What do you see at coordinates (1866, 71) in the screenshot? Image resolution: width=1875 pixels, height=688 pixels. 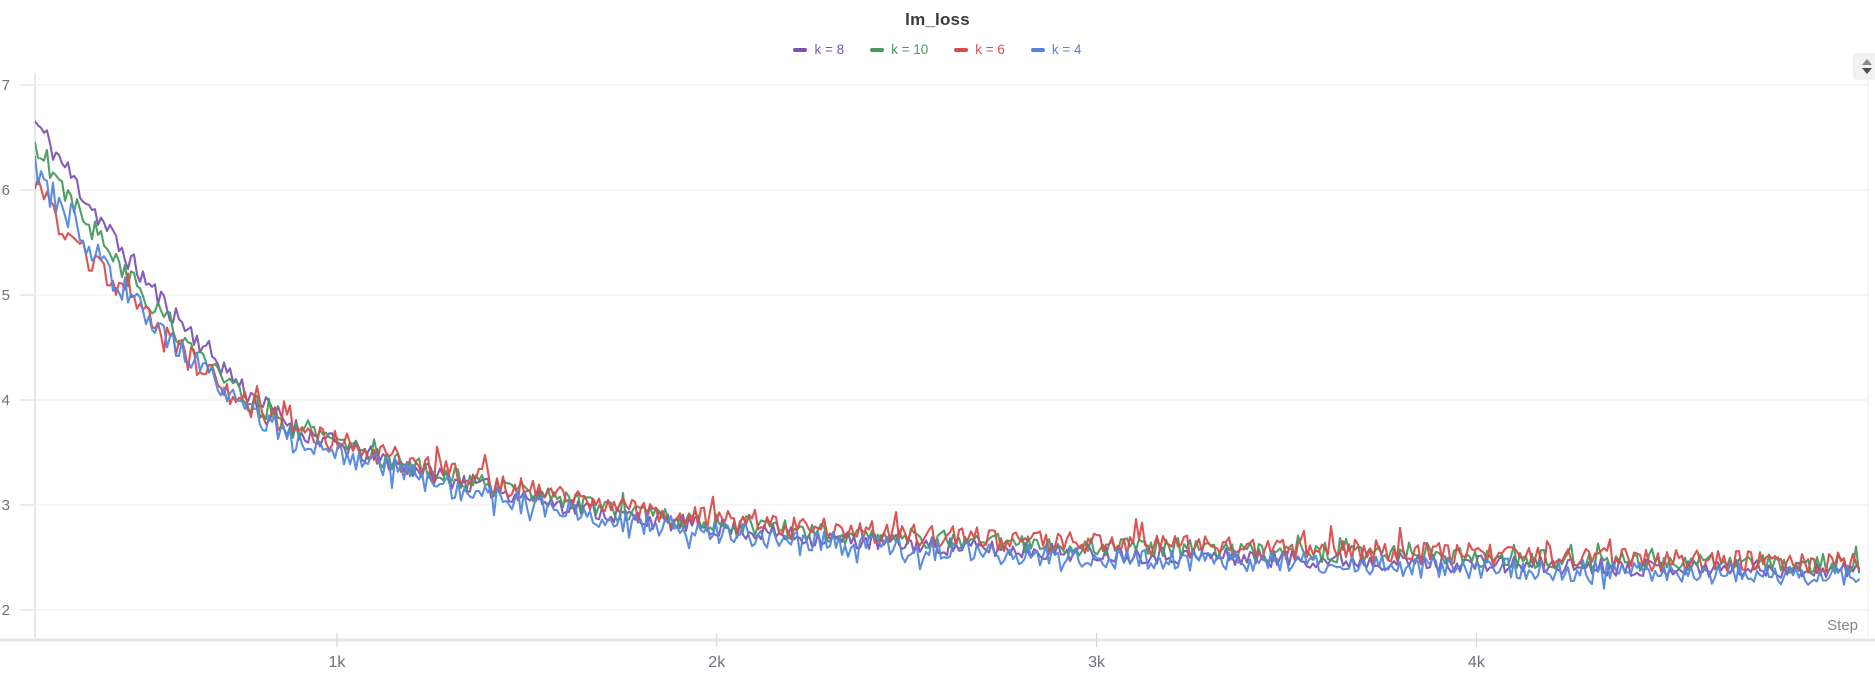 I see `down-arrow-icon` at bounding box center [1866, 71].